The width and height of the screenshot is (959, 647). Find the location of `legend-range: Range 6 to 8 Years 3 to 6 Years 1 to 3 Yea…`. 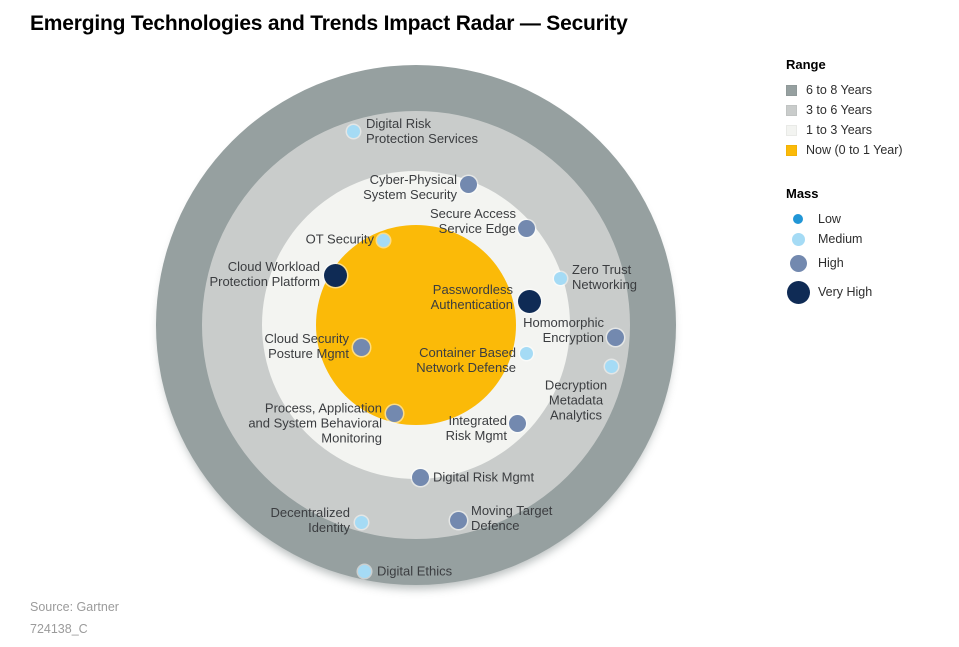

legend-range: Range 6 to 8 Years 3 to 6 Years 1 to 3 Yea… is located at coordinates (872, 108).